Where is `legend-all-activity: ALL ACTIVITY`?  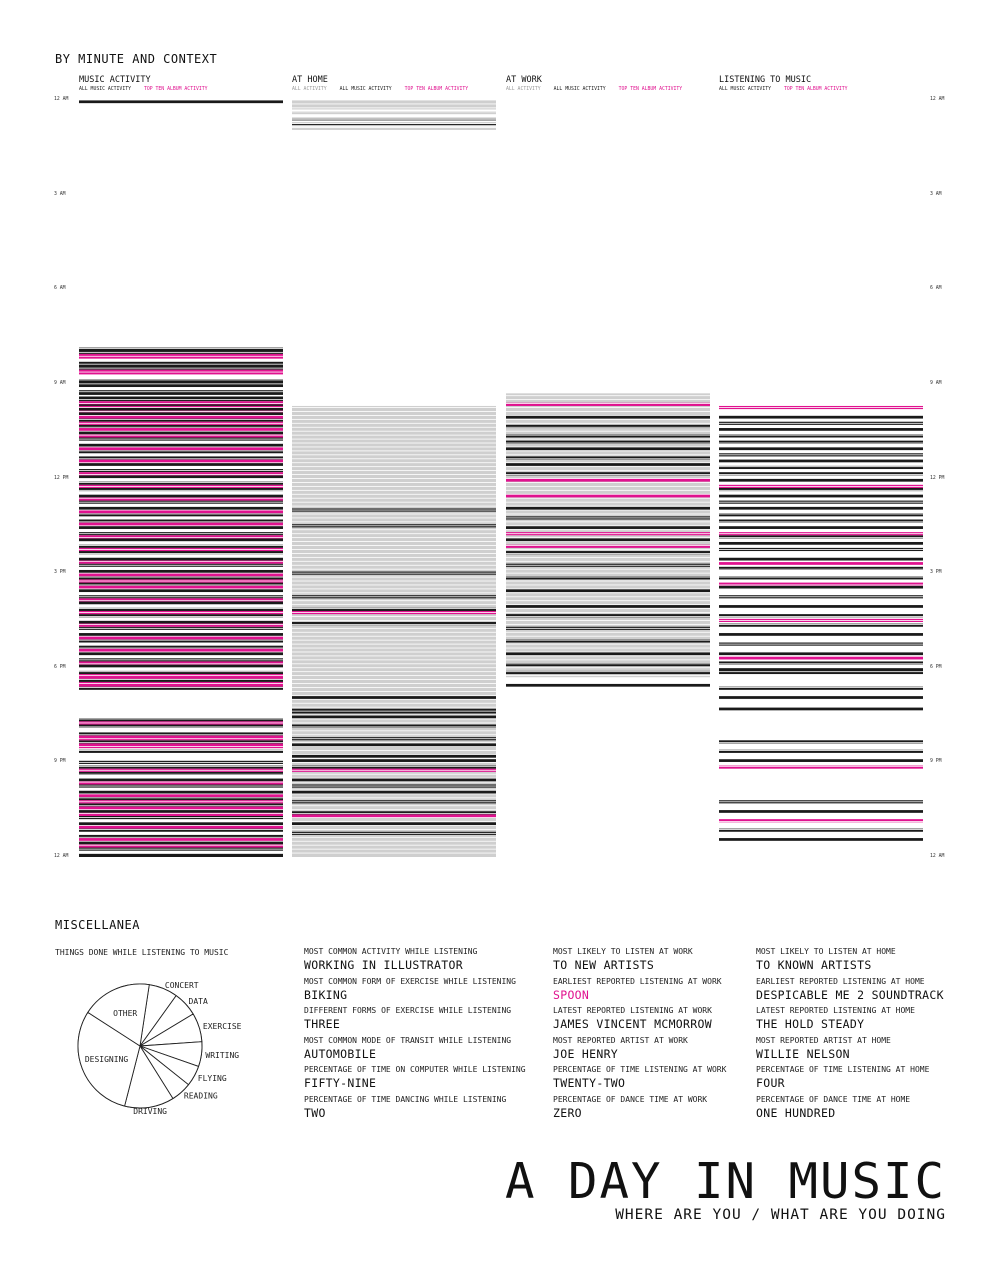
legend-all-activity: ALL ACTIVITY is located at coordinates (523, 89).